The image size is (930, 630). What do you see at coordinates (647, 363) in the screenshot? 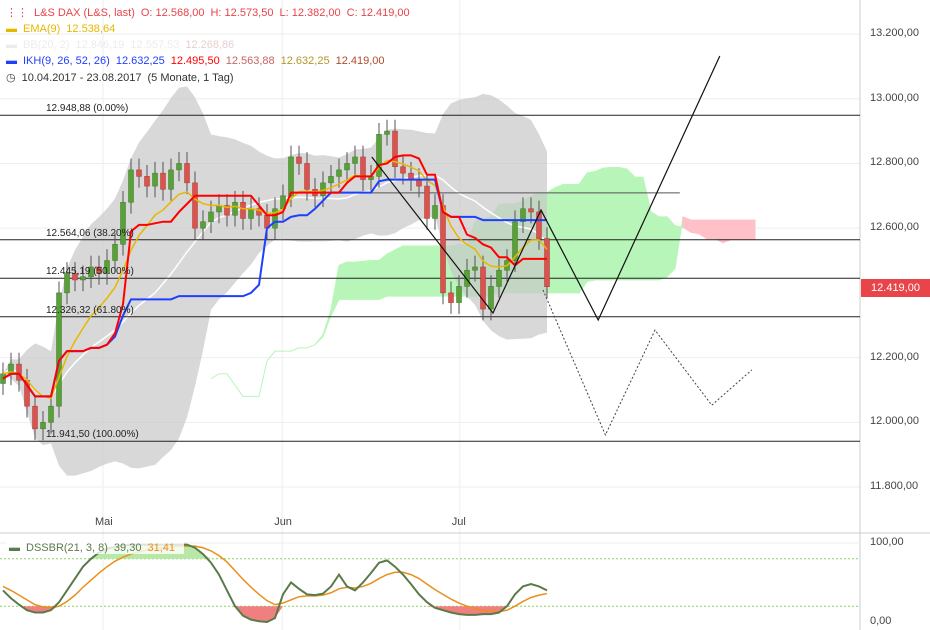
I see `projection-dotted-line` at bounding box center [647, 363].